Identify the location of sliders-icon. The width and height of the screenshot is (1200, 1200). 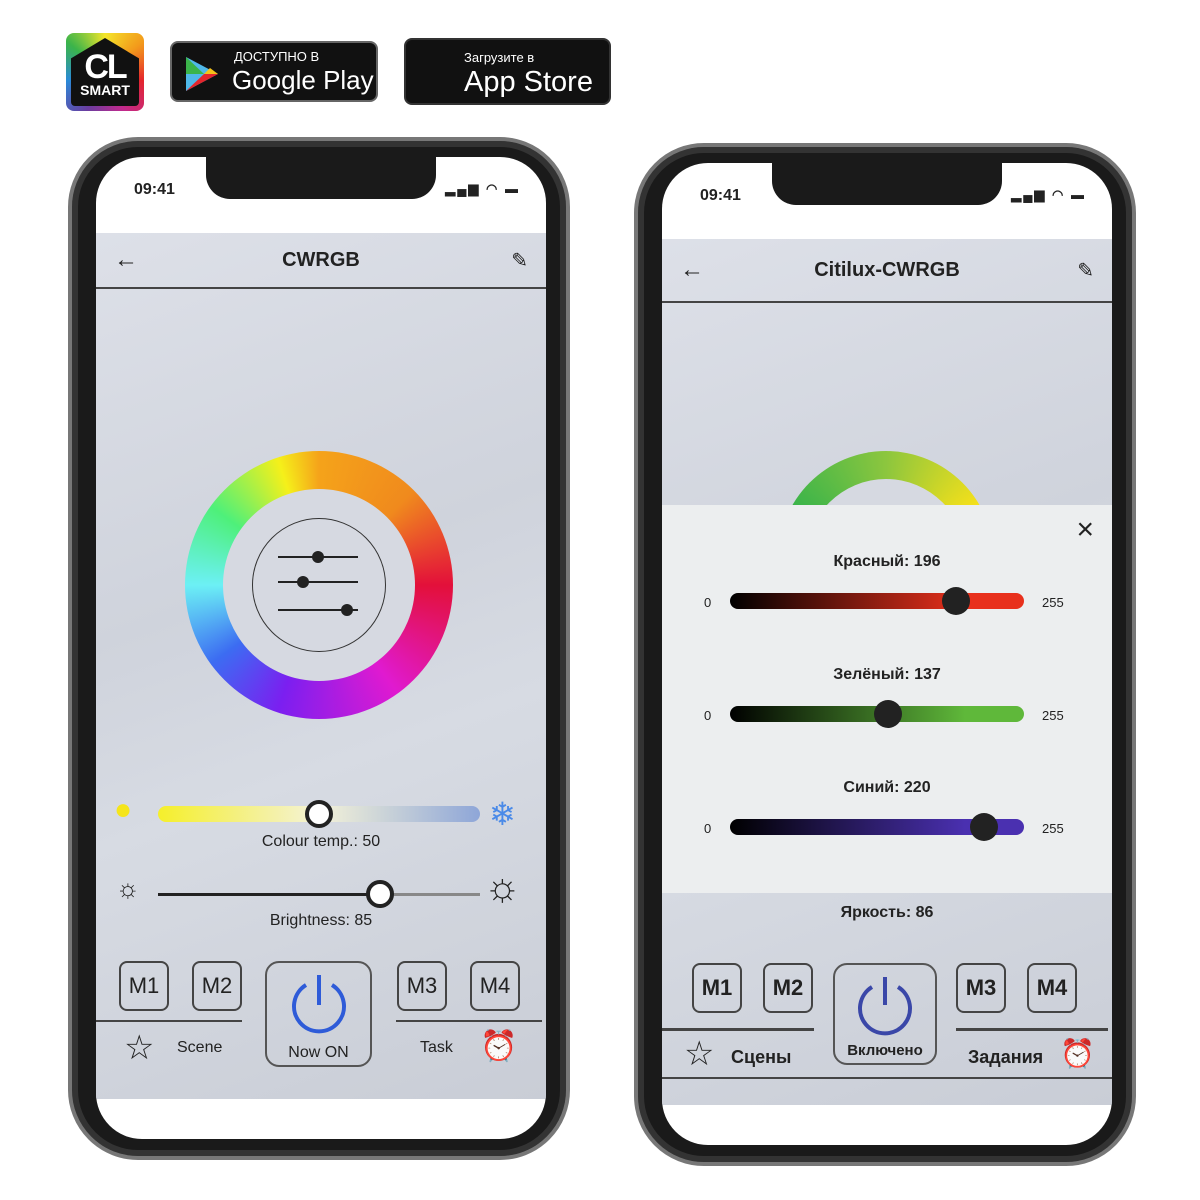
(318, 583).